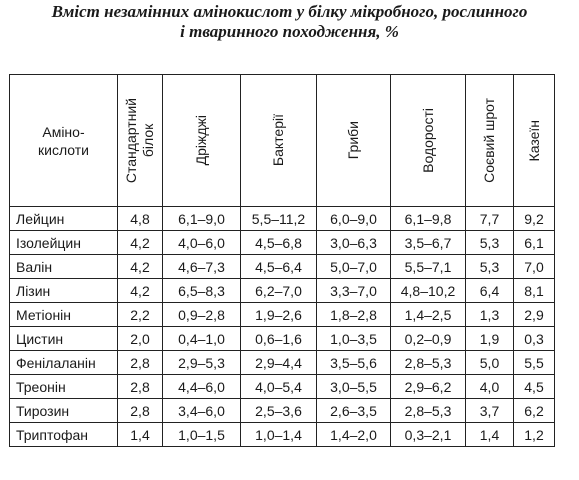 This screenshot has height=480, width=579. What do you see at coordinates (278, 290) in the screenshot?
I see `table-cell: 6,2–7,0` at bounding box center [278, 290].